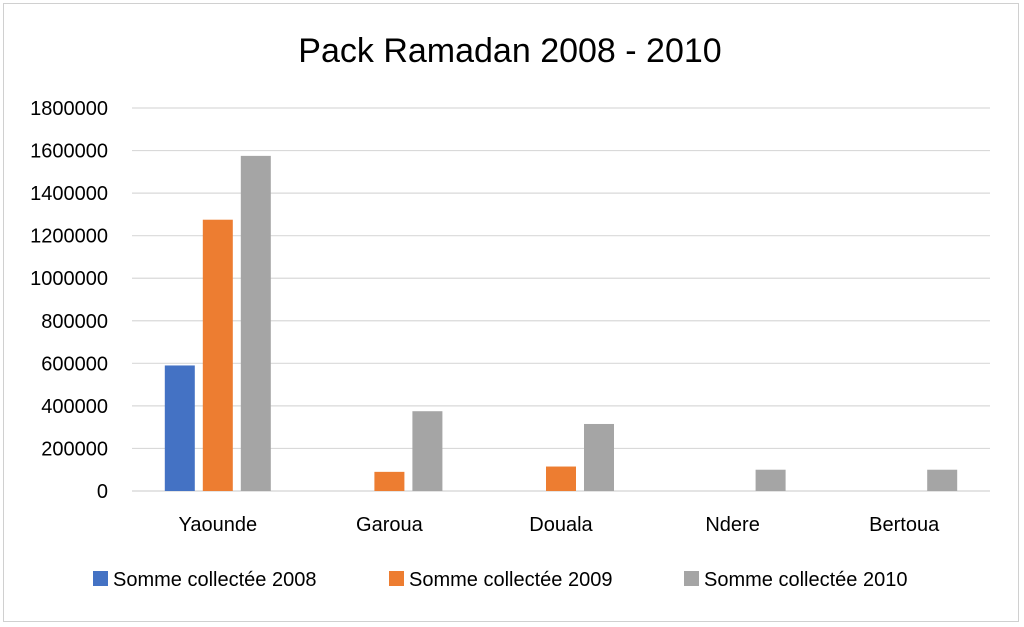  I want to click on legend-label: Somme collectée 2008, so click(214, 580).